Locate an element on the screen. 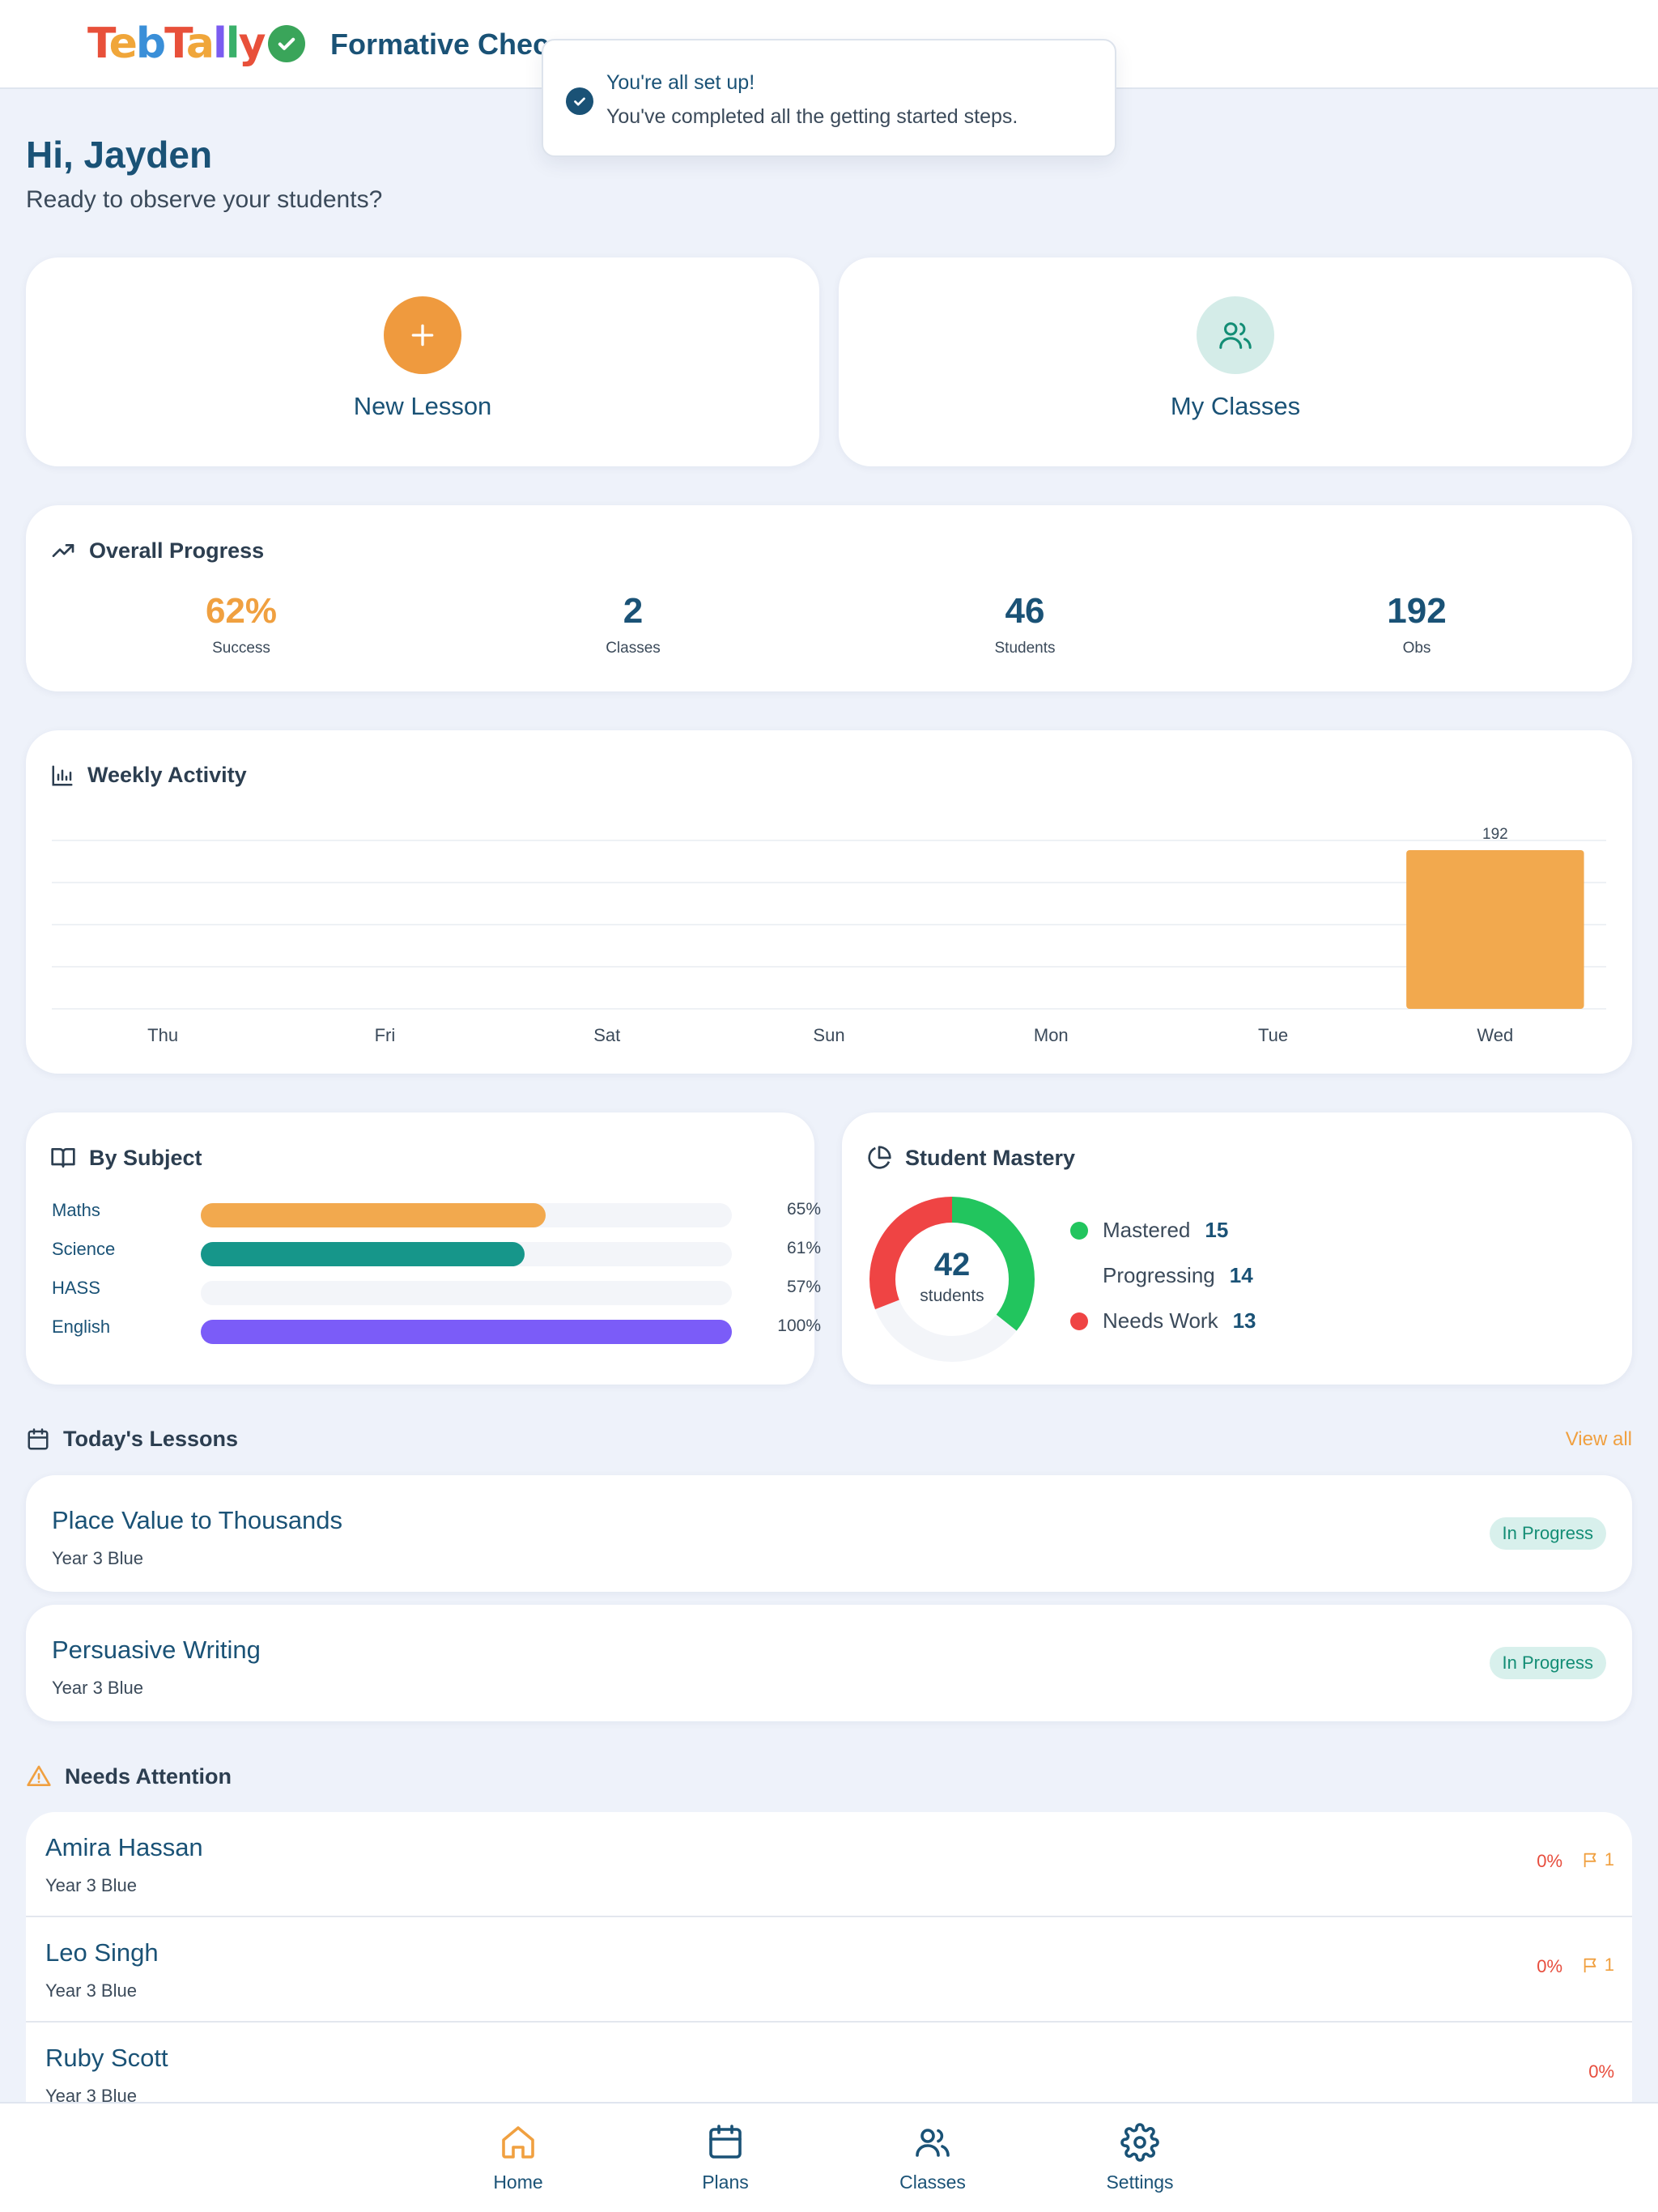  weekly-activity-header: Weekly Activity is located at coordinates (148, 776).